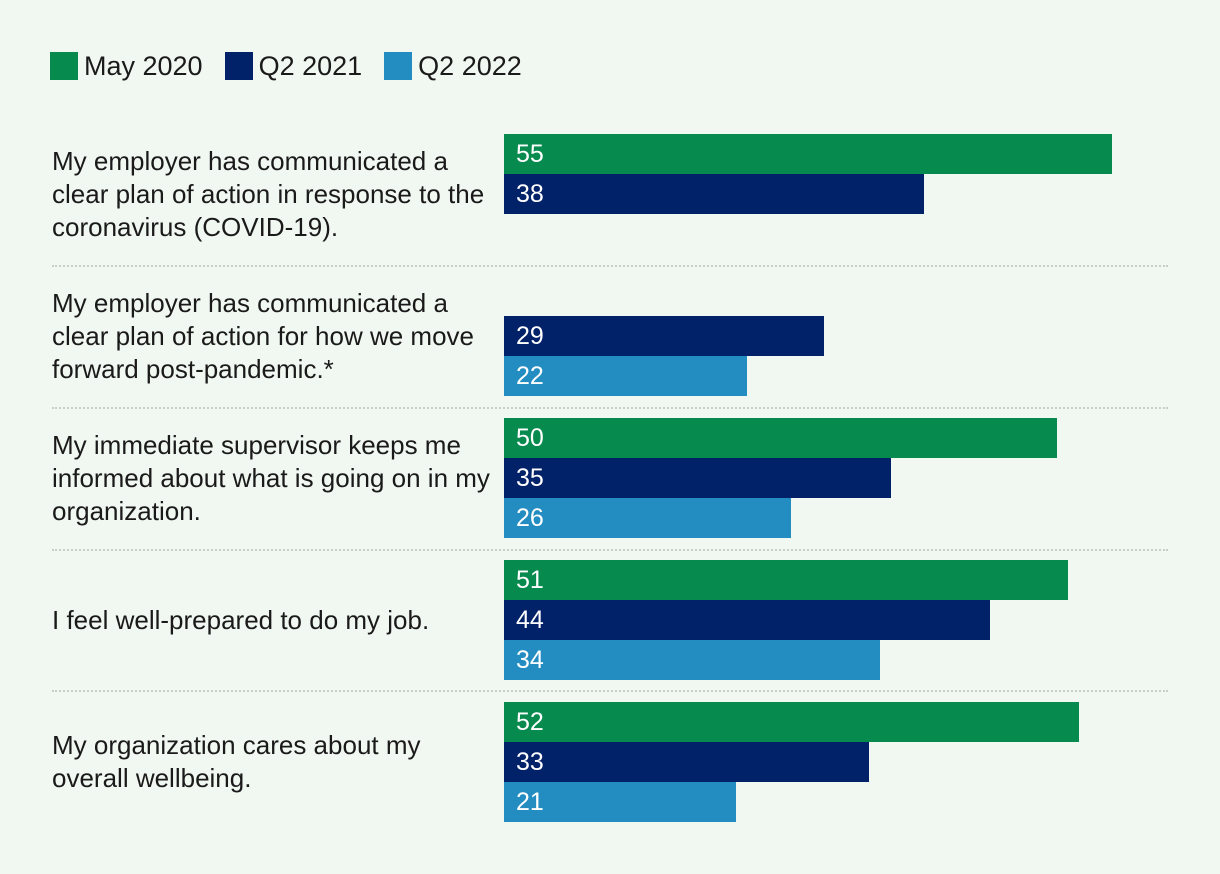 Image resolution: width=1220 pixels, height=874 pixels. What do you see at coordinates (786, 580) in the screenshot?
I see `bar: 51` at bounding box center [786, 580].